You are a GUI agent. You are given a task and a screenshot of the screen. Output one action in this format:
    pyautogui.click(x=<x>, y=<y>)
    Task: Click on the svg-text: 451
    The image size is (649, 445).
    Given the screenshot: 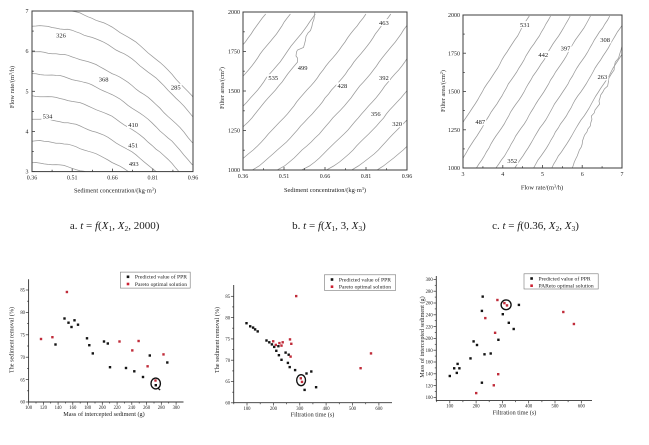 What is the action you would take?
    pyautogui.click(x=133, y=146)
    